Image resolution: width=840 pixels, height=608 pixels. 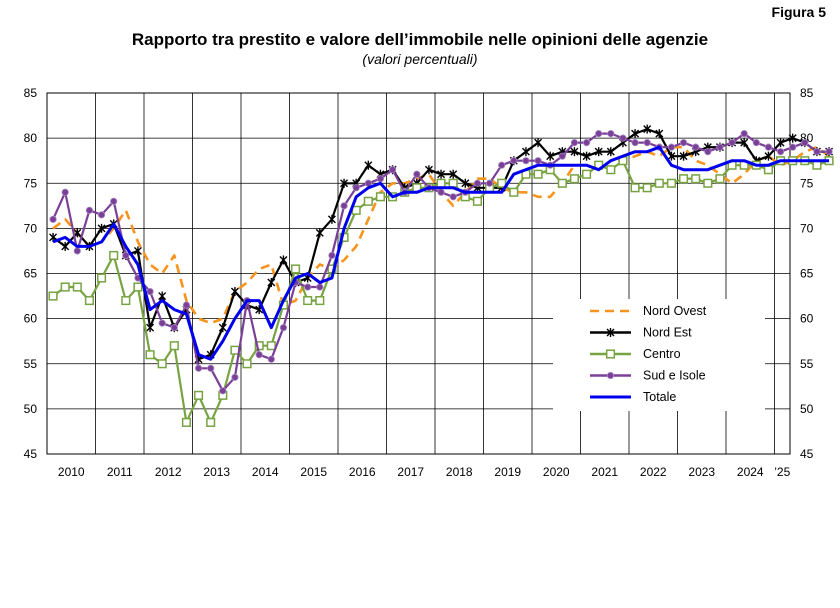 What do you see at coordinates (782, 472) in the screenshot?
I see `x-tick-label: ’25` at bounding box center [782, 472].